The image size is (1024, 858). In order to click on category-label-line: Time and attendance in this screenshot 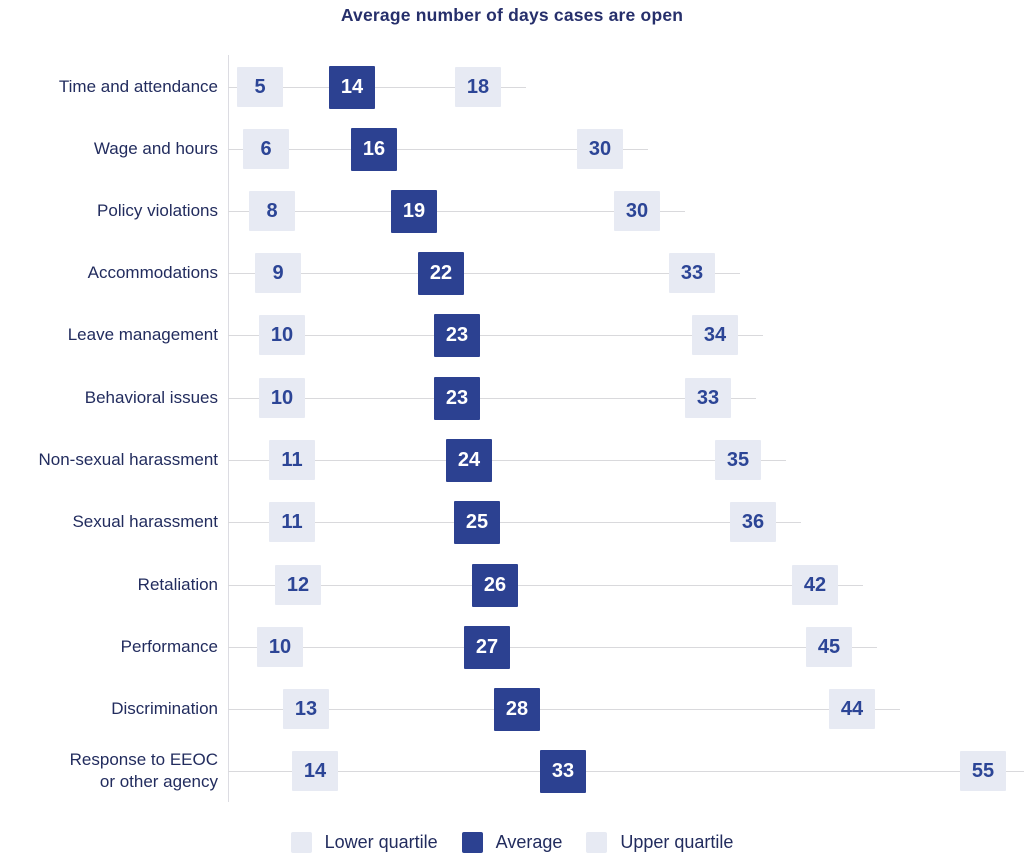, I will do `click(138, 86)`.